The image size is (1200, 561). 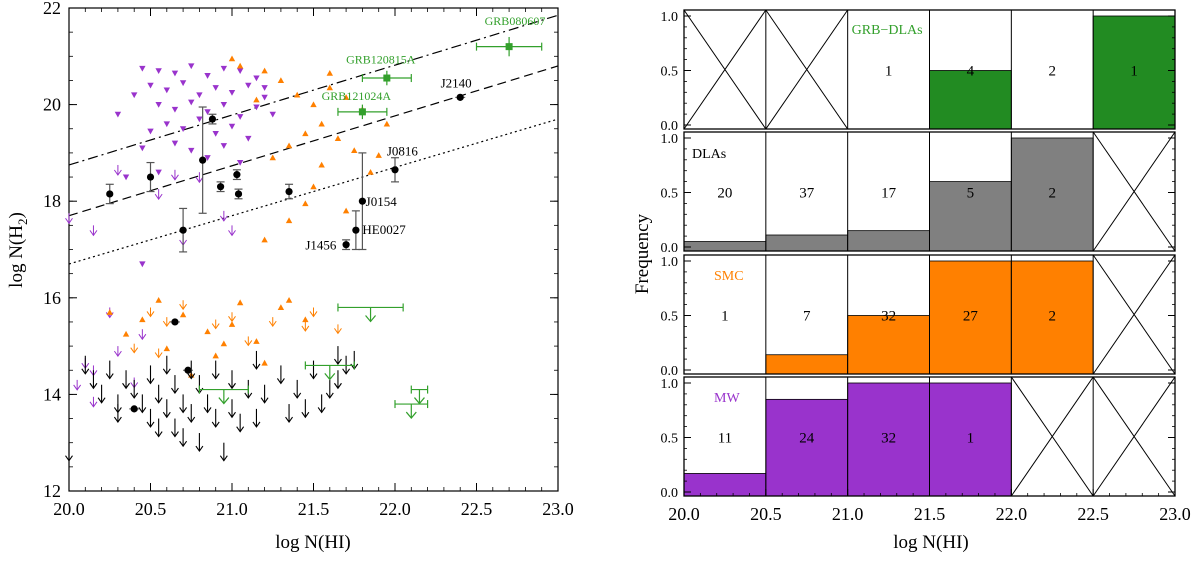 I want to click on bin-count-label: 4, so click(x=971, y=72).